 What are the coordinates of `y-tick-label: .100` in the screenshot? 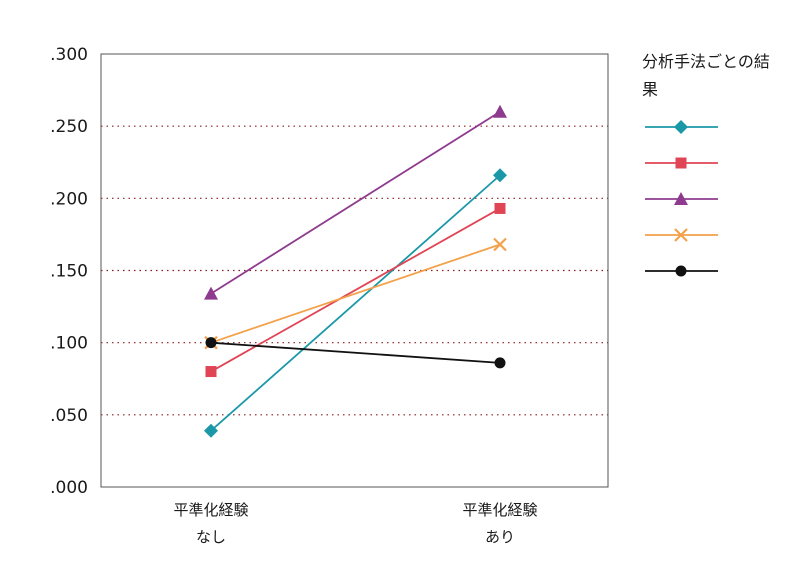 It's located at (69, 344).